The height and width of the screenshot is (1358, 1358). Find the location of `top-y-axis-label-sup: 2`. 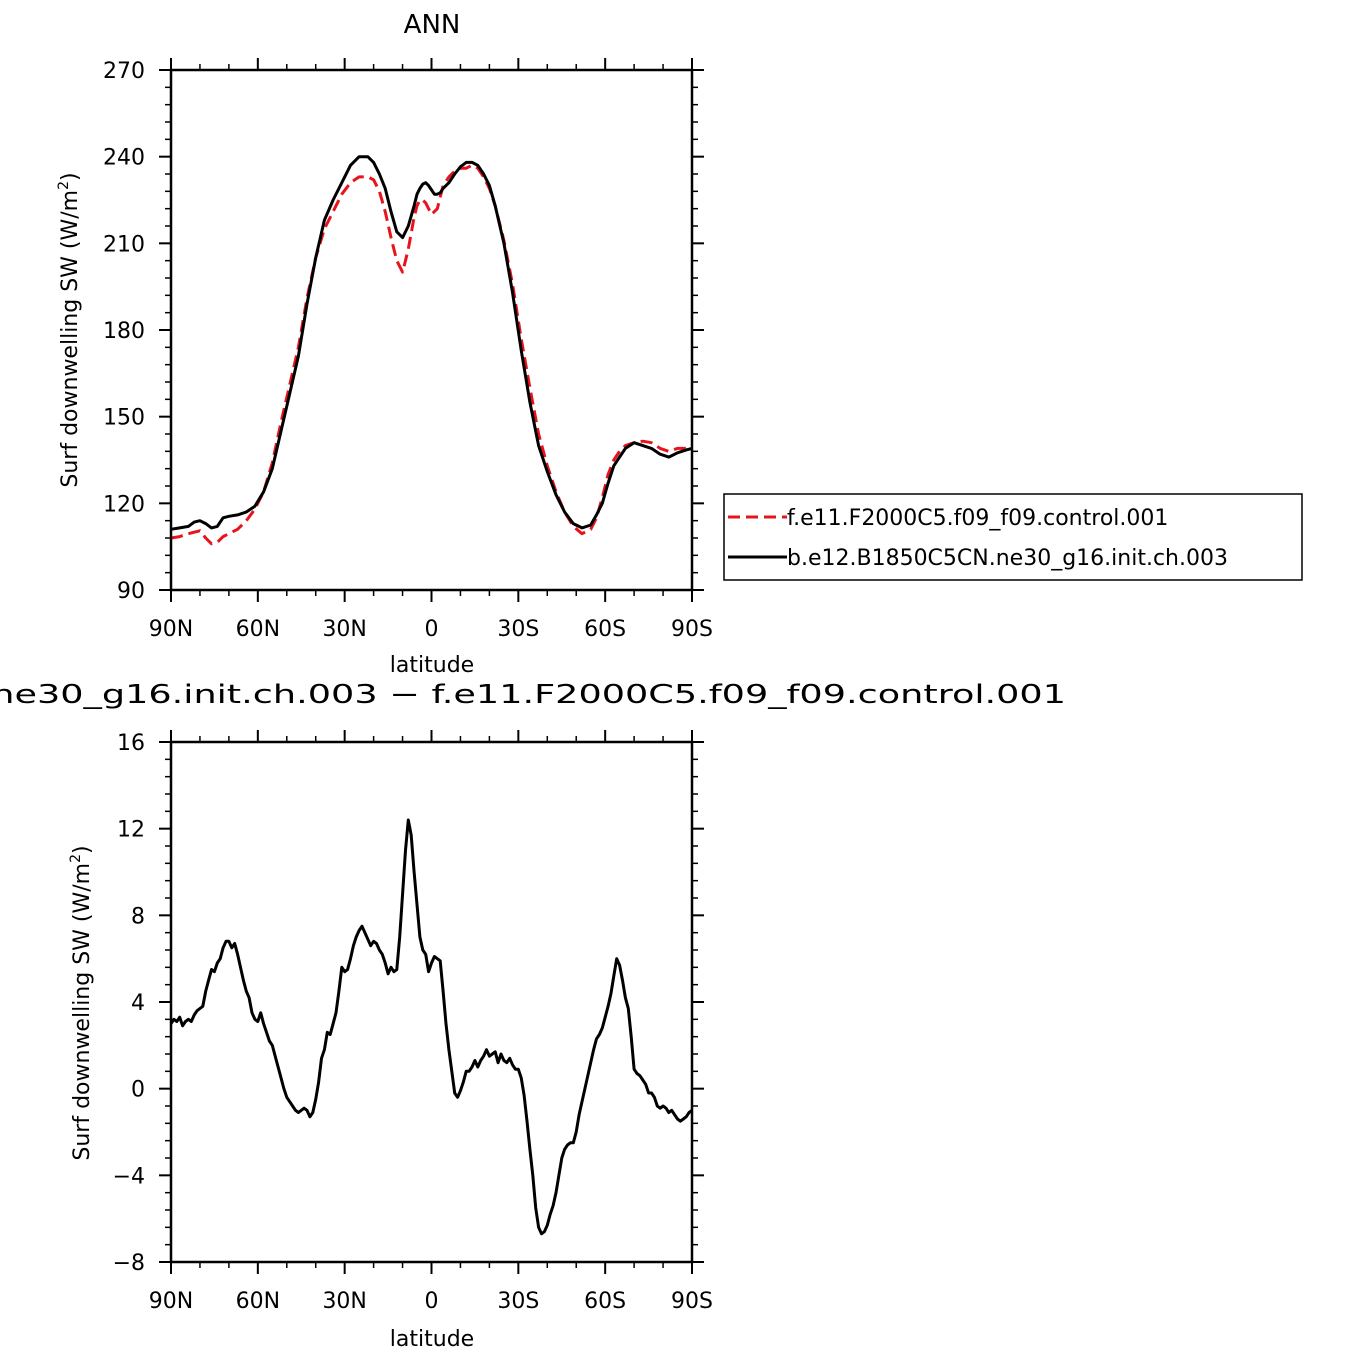

top-y-axis-label-sup: 2 is located at coordinates (64, 185).